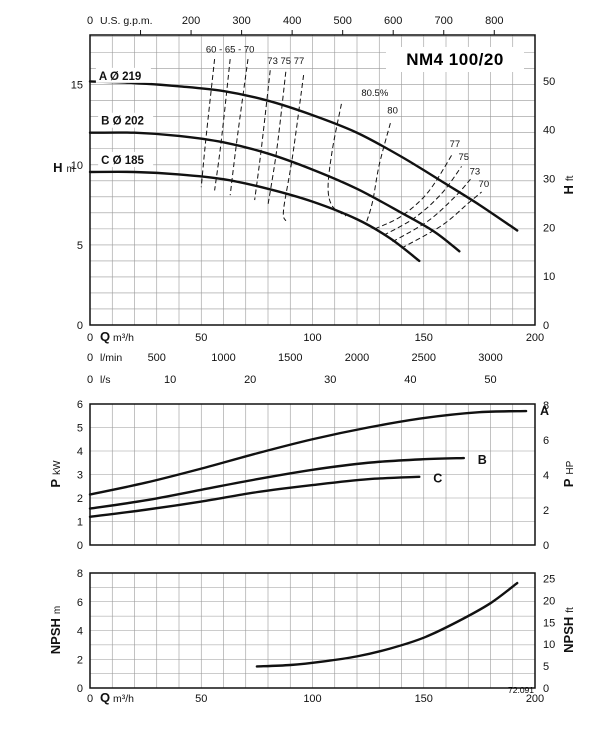 This screenshot has width=612, height=738. What do you see at coordinates (80, 546) in the screenshot?
I see `power-capacity-yleft-tick: 0` at bounding box center [80, 546].